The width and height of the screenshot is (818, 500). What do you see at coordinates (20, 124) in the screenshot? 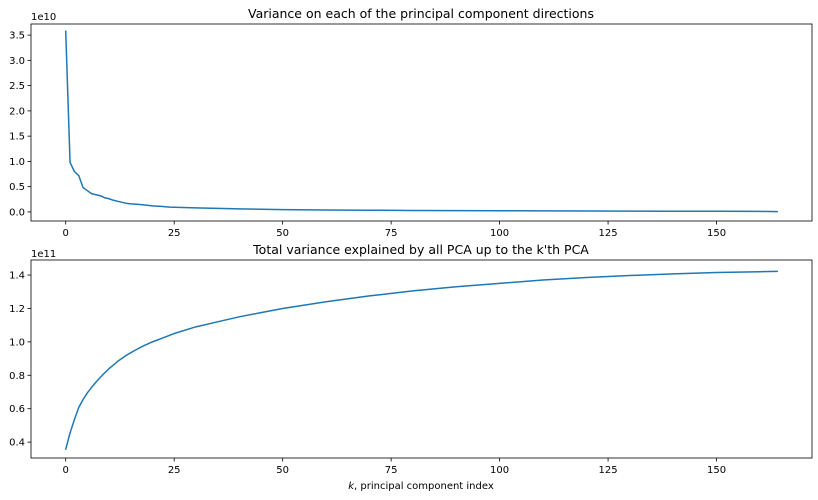
I see `y-axis-ticks: 0.0 0.5 1.0 1.5 2.0 2.5 3.0 3.5` at bounding box center [20, 124].